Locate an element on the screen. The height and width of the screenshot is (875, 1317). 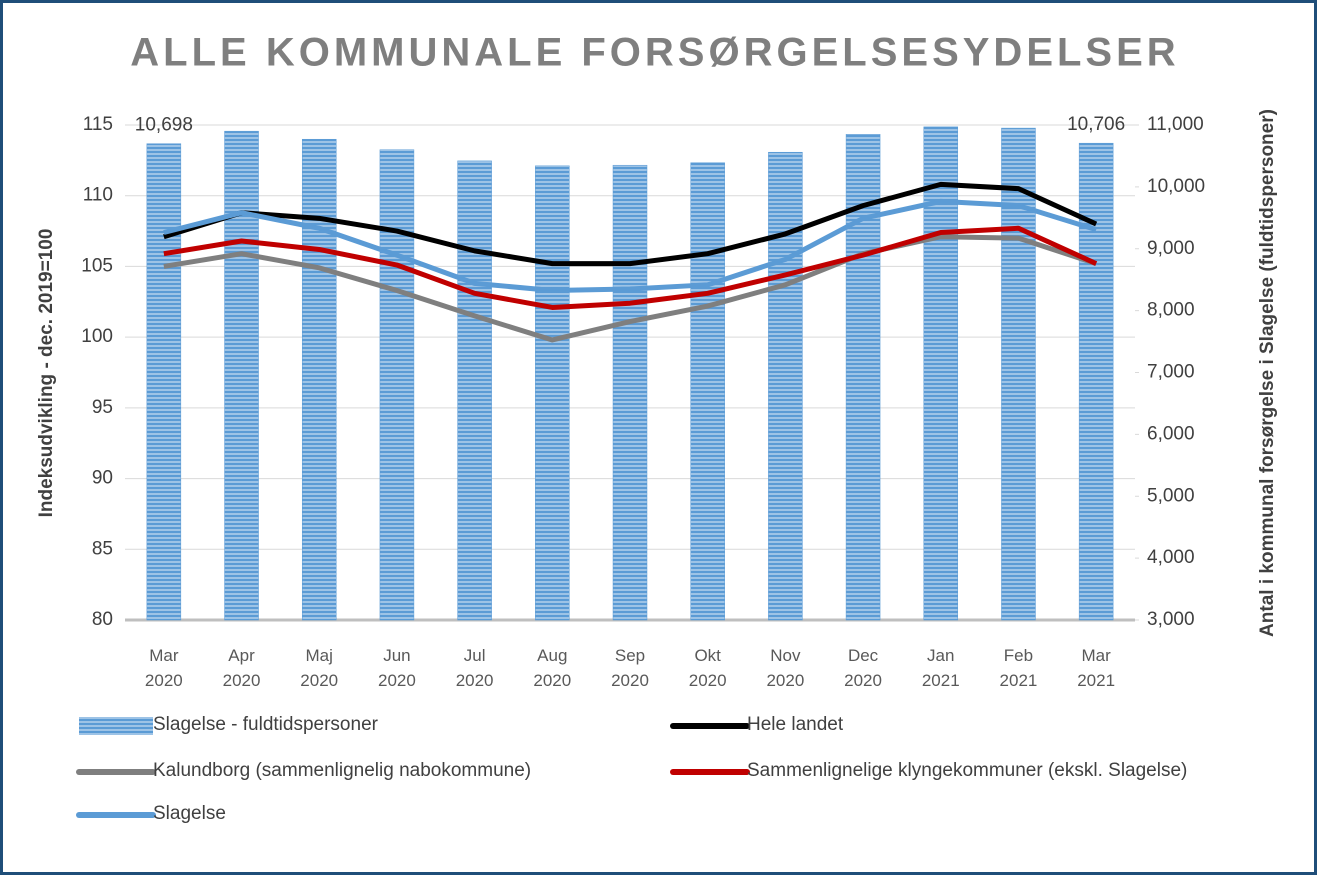
y-tick-label: 105 is located at coordinates (97, 265).